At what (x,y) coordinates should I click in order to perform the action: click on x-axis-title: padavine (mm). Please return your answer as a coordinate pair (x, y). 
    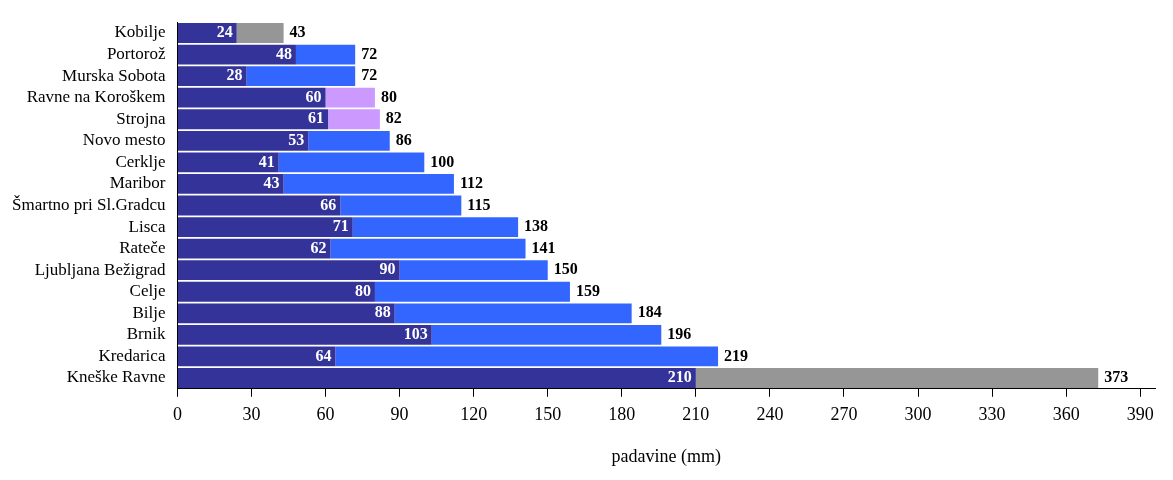
    Looking at the image, I should click on (666, 456).